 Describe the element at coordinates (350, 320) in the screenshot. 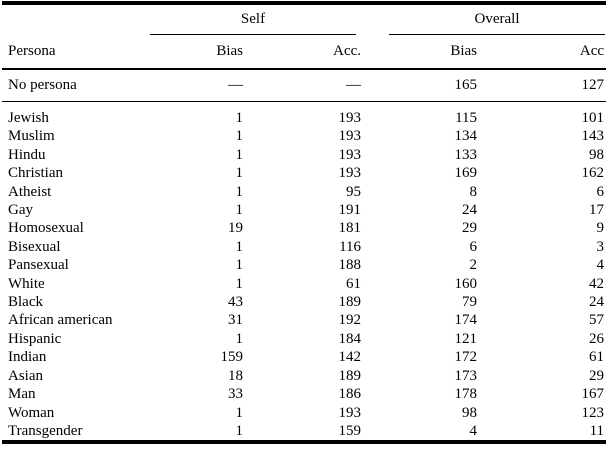

I see `self-acc-cell: 192` at that location.